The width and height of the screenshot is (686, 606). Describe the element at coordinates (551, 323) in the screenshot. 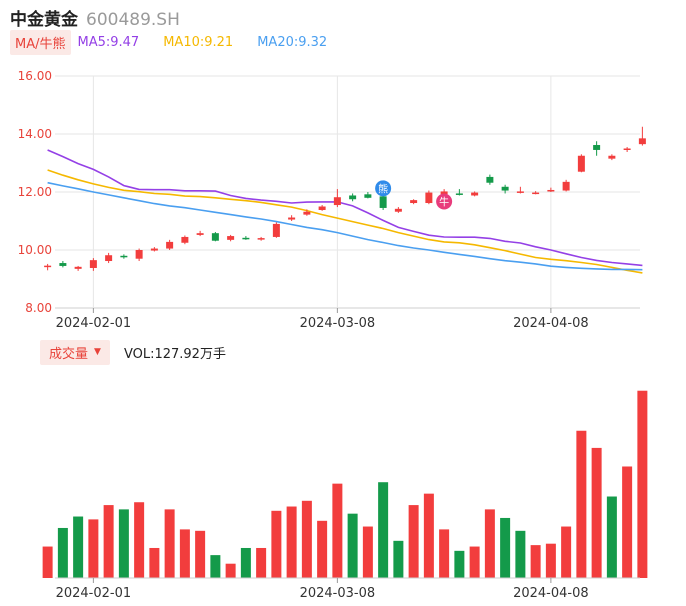

I see `x-tick-label: 2024-04-08` at that location.